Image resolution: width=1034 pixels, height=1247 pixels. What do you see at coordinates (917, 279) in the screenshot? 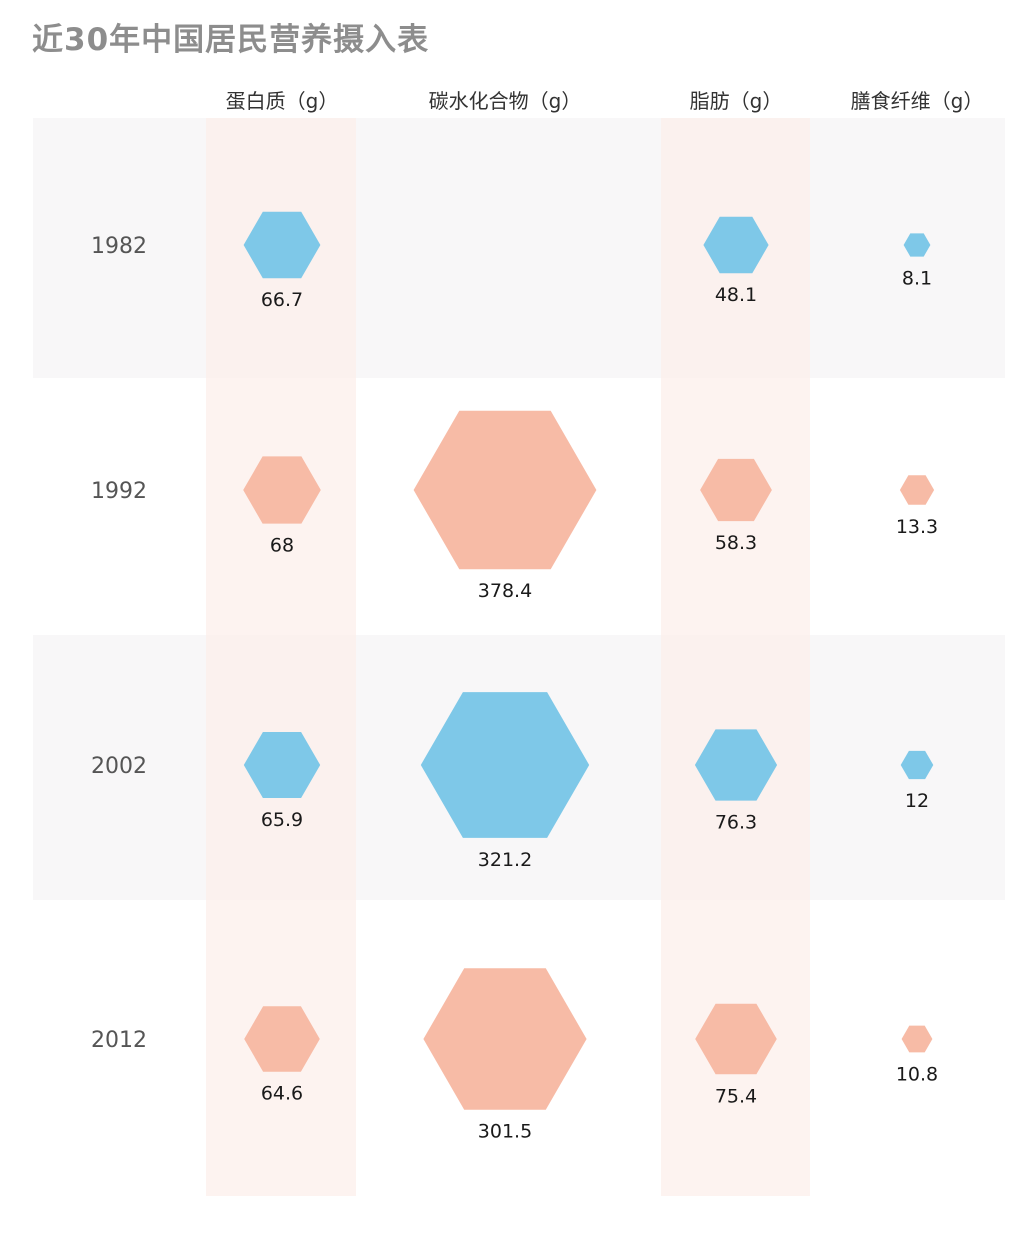
I see `value-label: 8.1` at bounding box center [917, 279].